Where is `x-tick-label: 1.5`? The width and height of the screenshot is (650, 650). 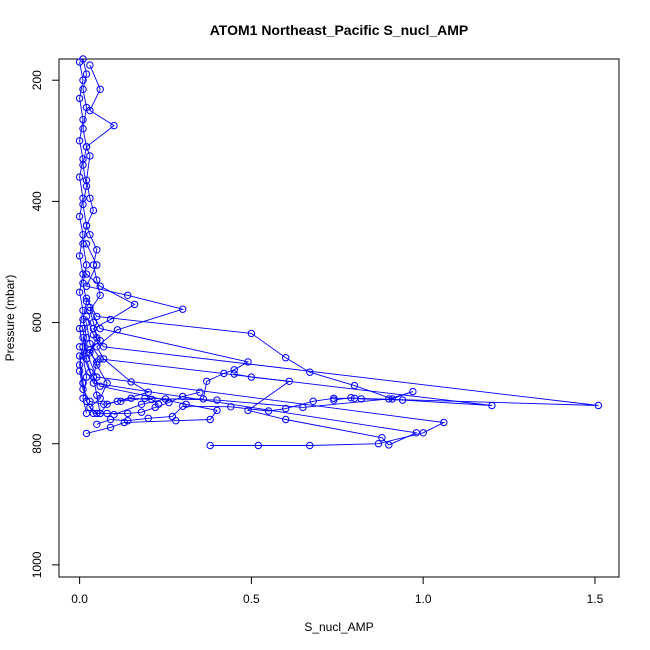 x-tick-label: 1.5 is located at coordinates (595, 599).